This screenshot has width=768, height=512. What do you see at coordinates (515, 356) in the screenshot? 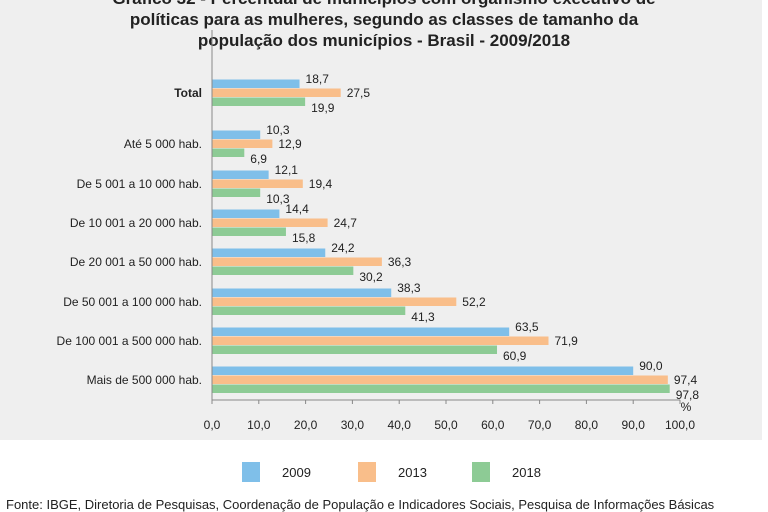
I see `data-label: 60,9` at bounding box center [515, 356].